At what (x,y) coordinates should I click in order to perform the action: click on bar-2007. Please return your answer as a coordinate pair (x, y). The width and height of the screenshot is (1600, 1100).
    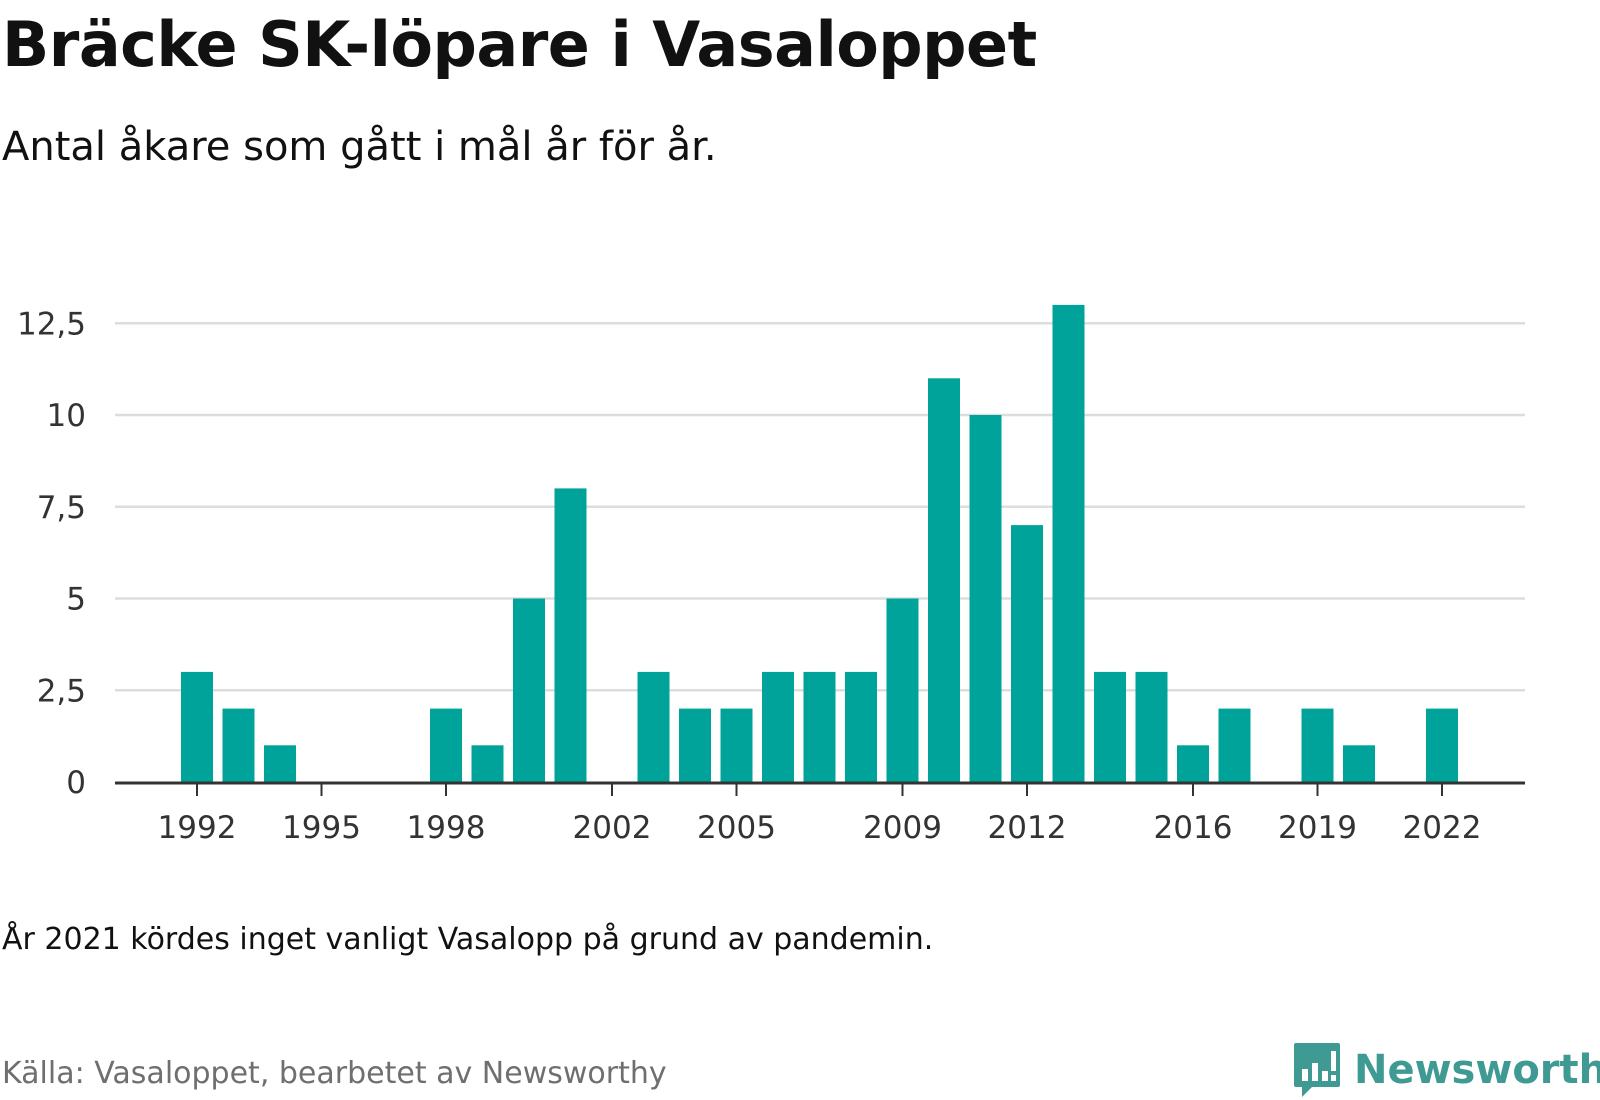
    Looking at the image, I should click on (819, 726).